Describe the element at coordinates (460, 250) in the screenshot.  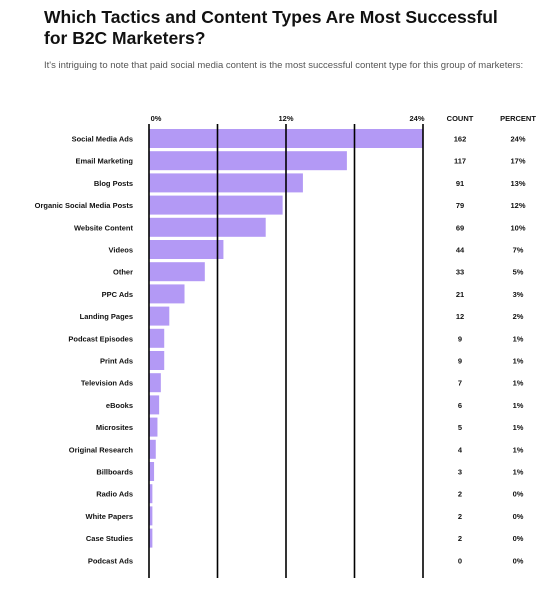
I see `count-value: 44` at that location.